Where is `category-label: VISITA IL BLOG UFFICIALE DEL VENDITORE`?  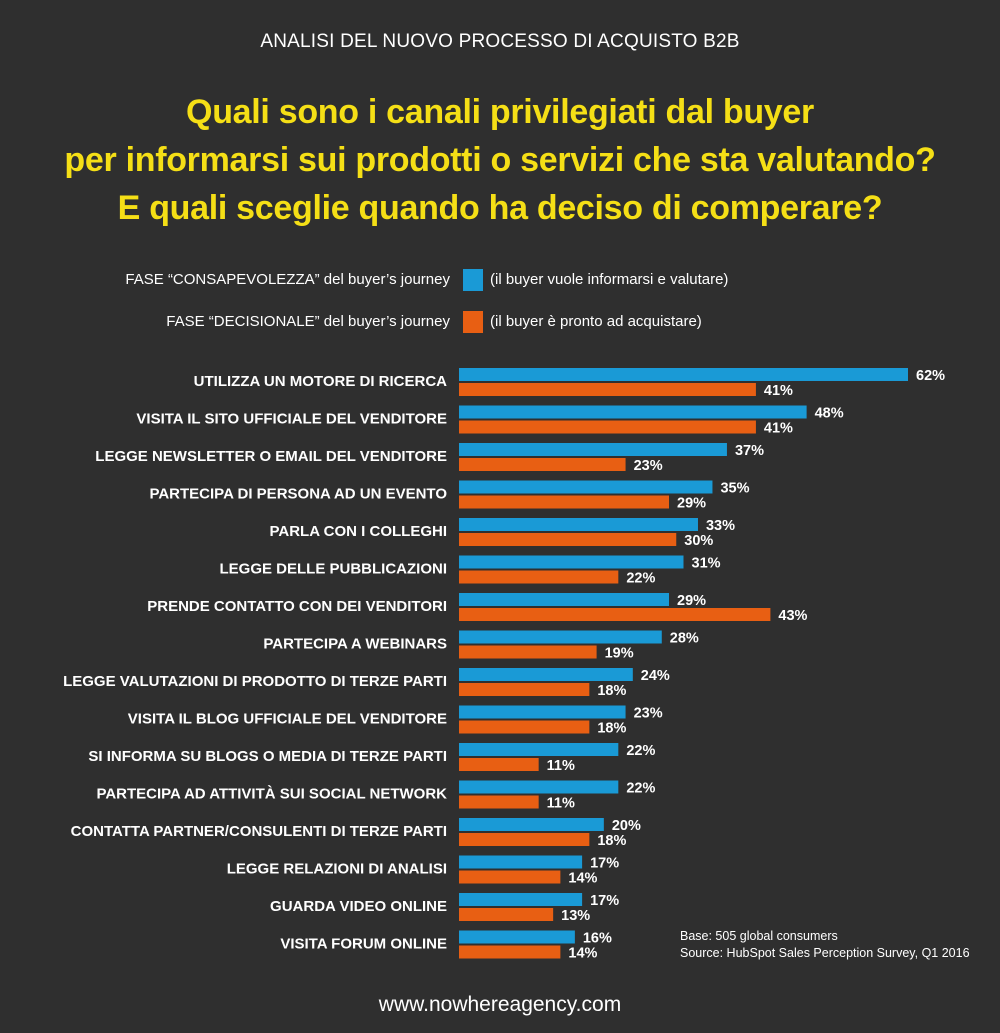 category-label: VISITA IL BLOG UFFICIALE DEL VENDITORE is located at coordinates (287, 719).